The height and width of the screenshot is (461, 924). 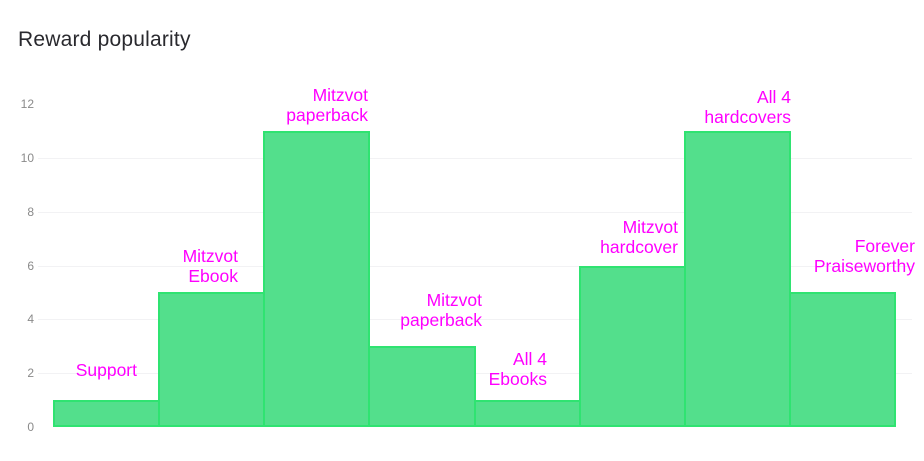 What do you see at coordinates (632, 346) in the screenshot?
I see `bar-mitzvot-hardcover` at bounding box center [632, 346].